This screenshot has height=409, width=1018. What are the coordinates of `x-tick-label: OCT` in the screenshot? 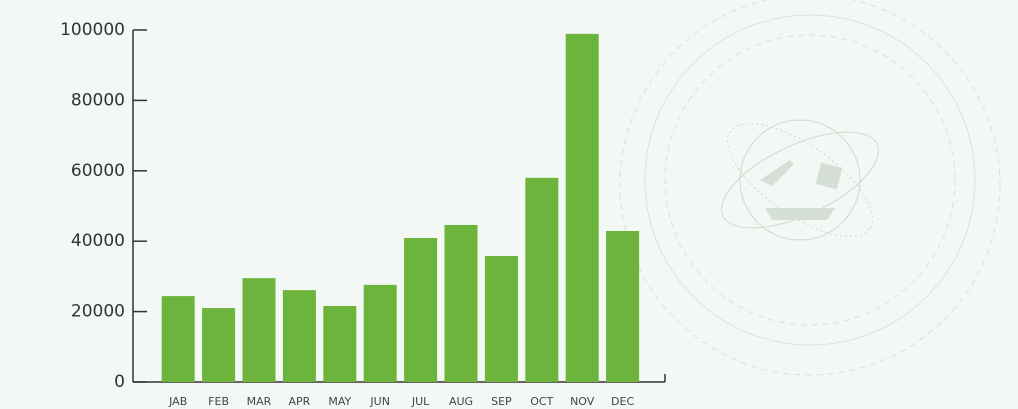 It's located at (541, 401).